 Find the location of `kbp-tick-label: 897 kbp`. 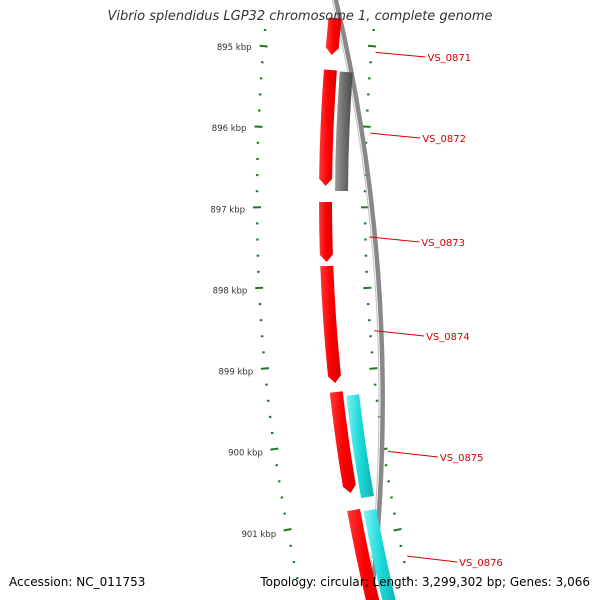

kbp-tick-label: 897 kbp is located at coordinates (227, 210).